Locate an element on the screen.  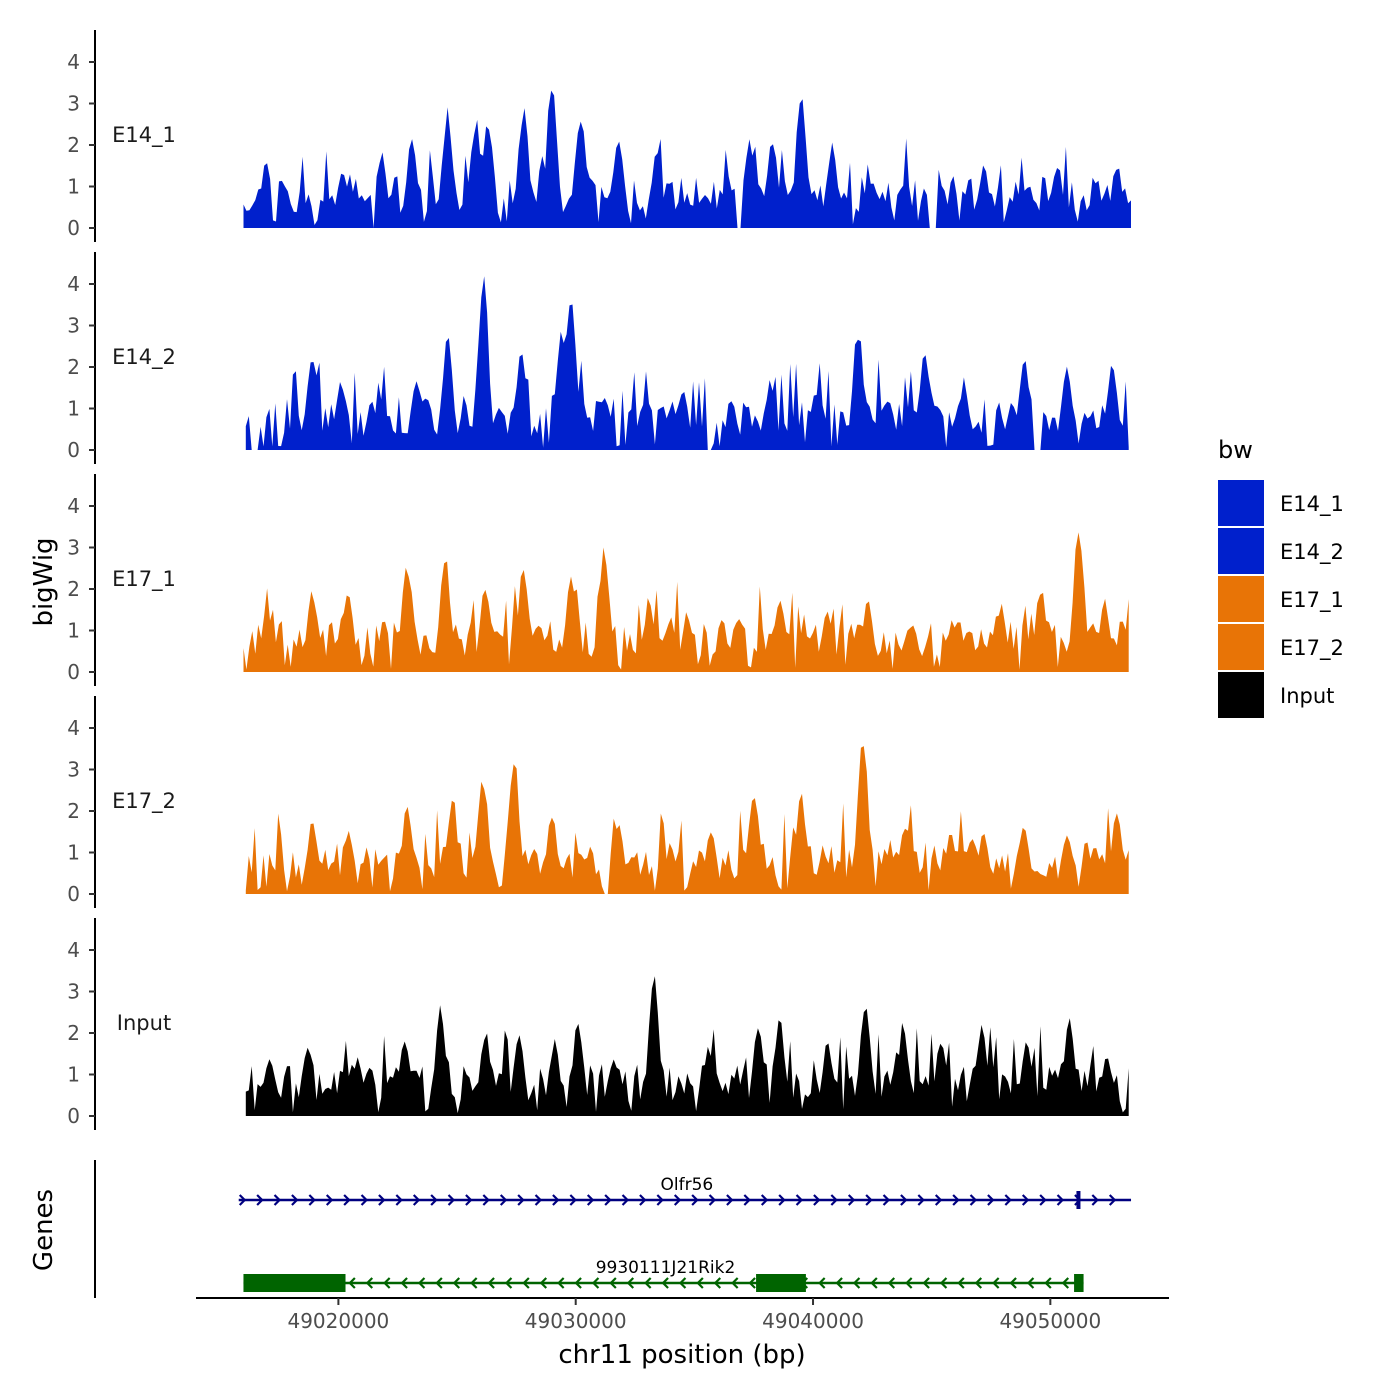
gene-olfr56: Olfr56 is located at coordinates (685, 1192).